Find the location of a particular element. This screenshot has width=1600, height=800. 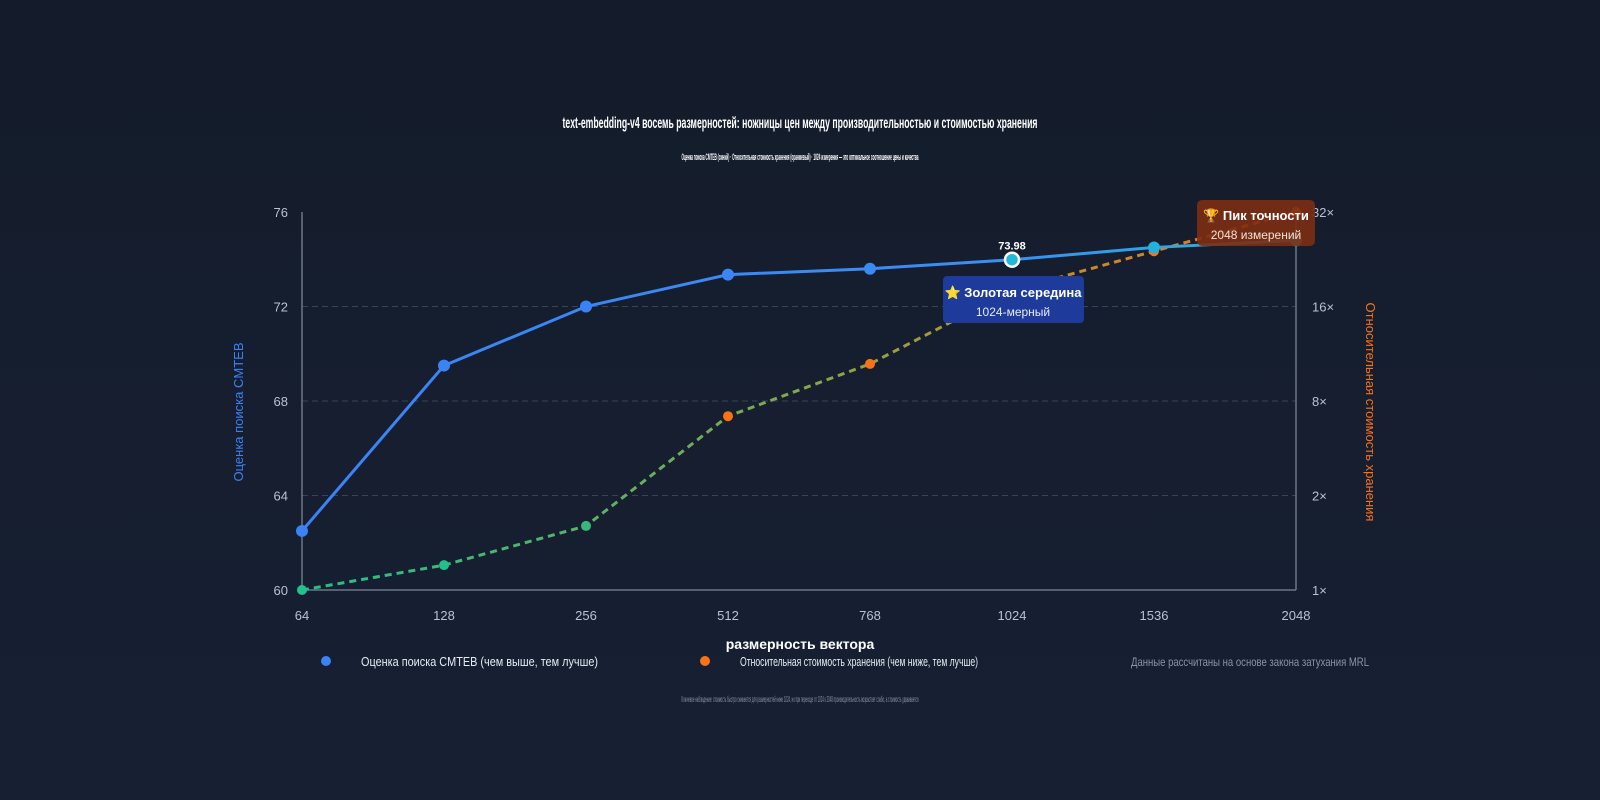

y-left-tick-label: 64 is located at coordinates (281, 496).